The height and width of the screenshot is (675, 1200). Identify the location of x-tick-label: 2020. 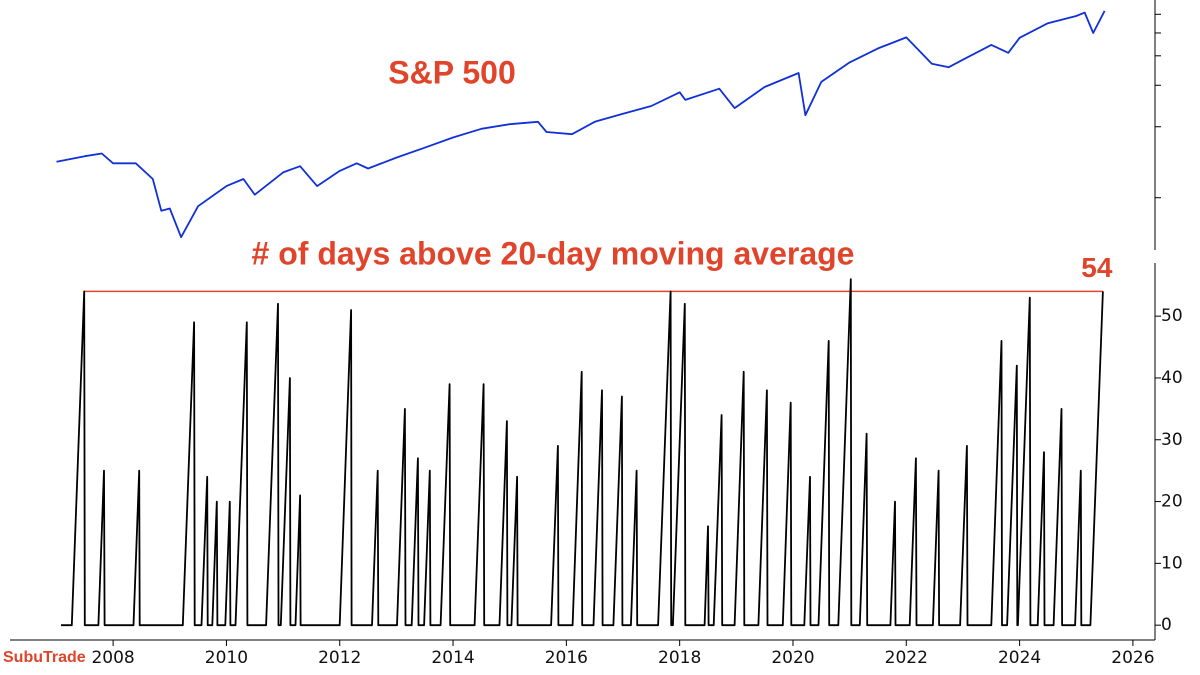
(792, 658).